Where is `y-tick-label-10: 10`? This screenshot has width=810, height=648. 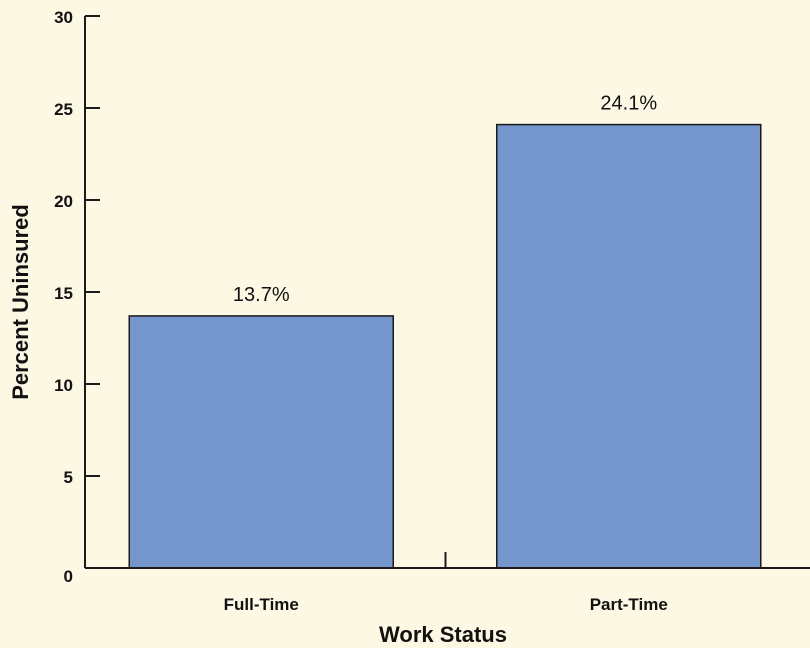 y-tick-label-10: 10 is located at coordinates (63, 385).